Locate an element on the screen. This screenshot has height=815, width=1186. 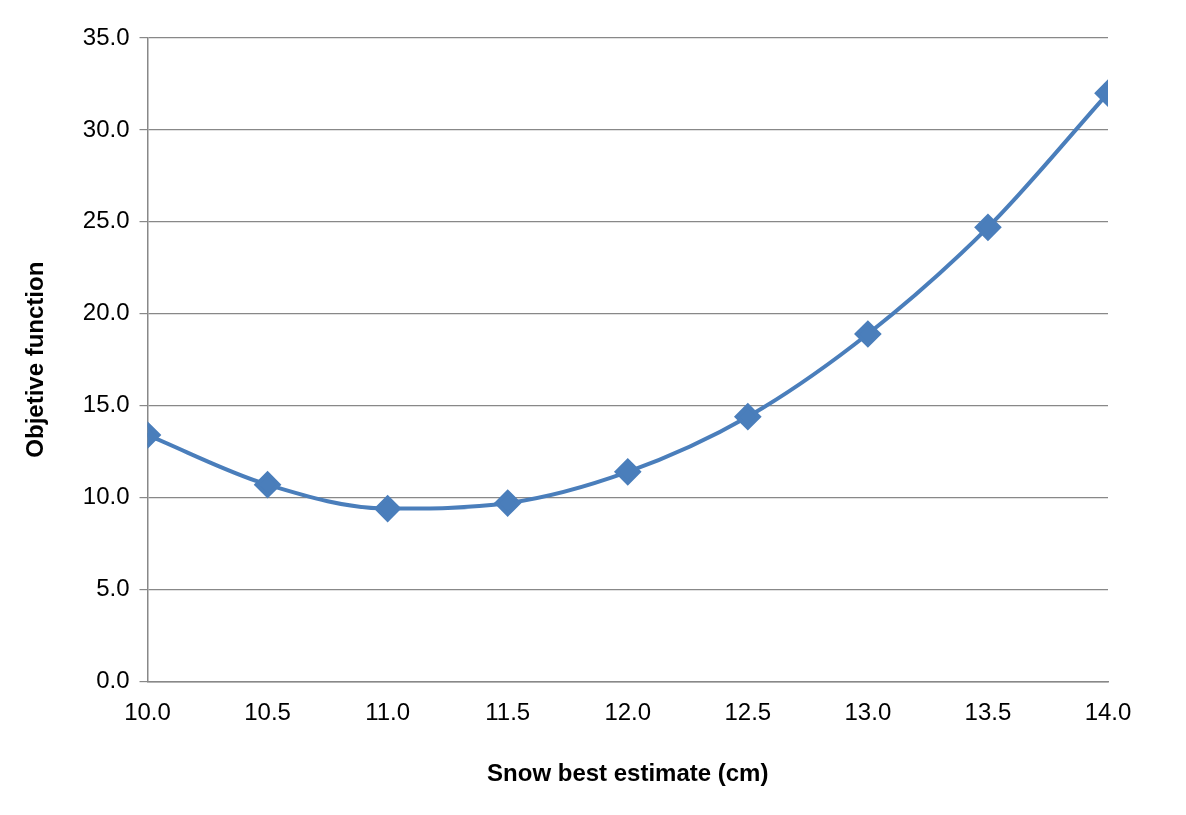
x-axis-title: Snow best estimate (cm) is located at coordinates (628, 773).